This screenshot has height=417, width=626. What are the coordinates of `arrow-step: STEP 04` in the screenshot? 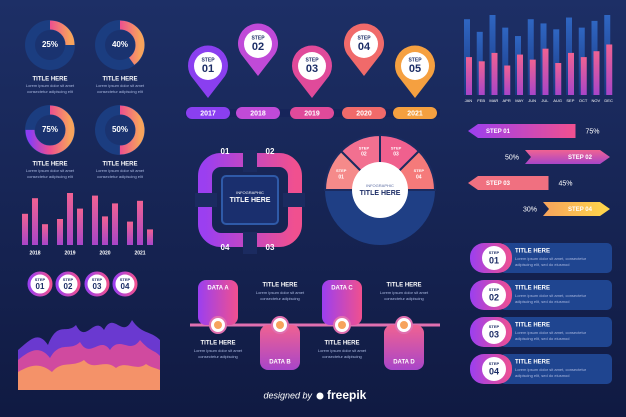 It's located at (580, 210).